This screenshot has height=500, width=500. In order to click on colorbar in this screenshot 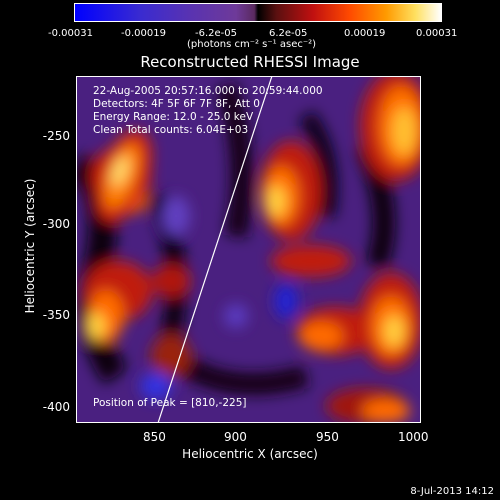, I will do `click(258, 12)`.